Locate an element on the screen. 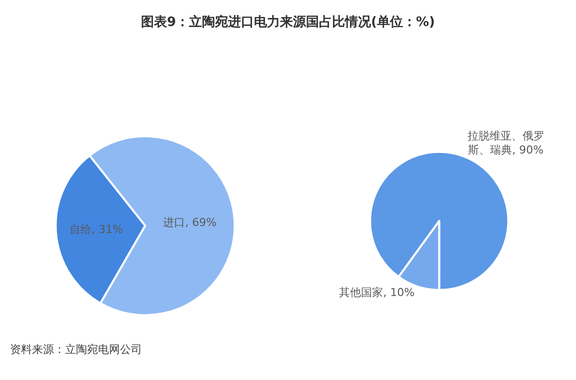 This screenshot has height=380, width=576. slice-label: 自给, 31% is located at coordinates (97, 229).